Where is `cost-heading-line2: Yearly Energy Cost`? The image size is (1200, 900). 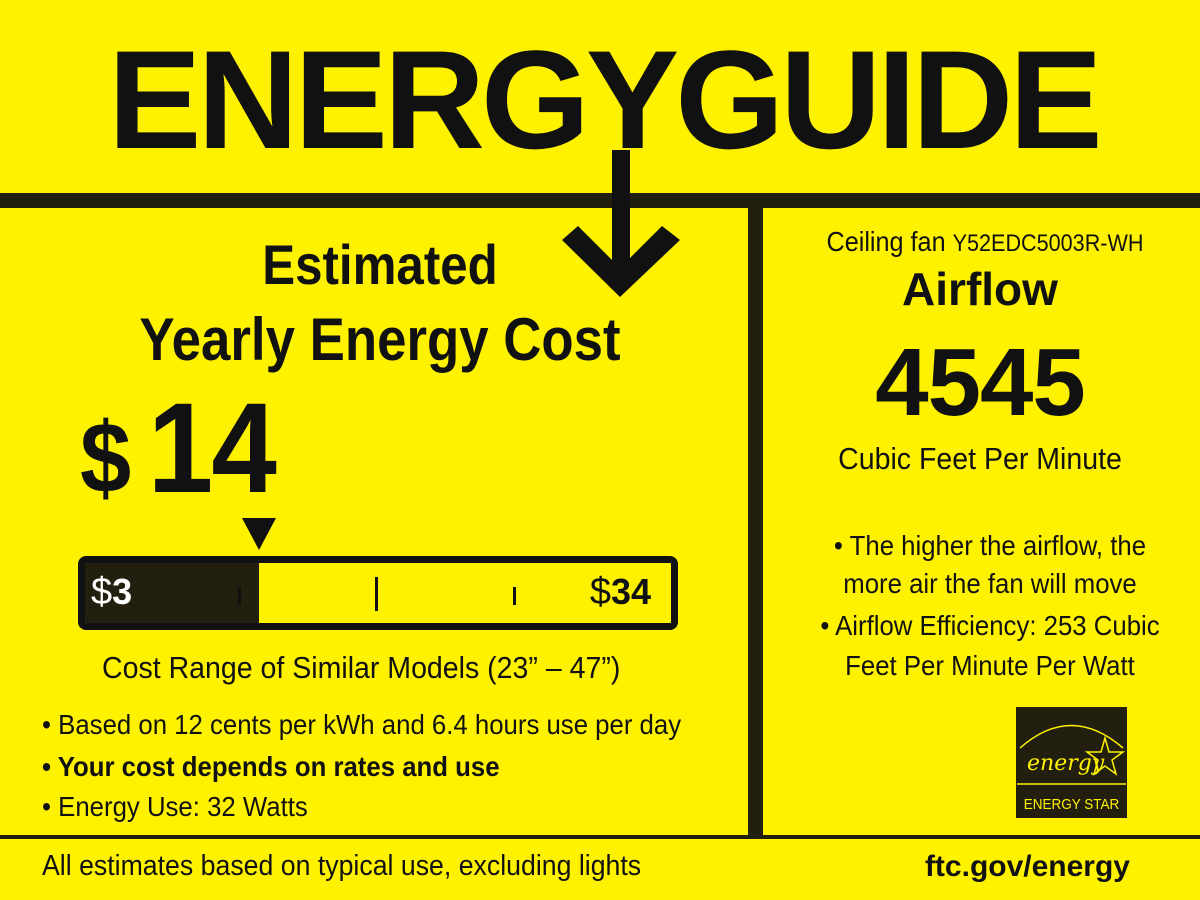 cost-heading-line2: Yearly Energy Cost is located at coordinates (380, 339).